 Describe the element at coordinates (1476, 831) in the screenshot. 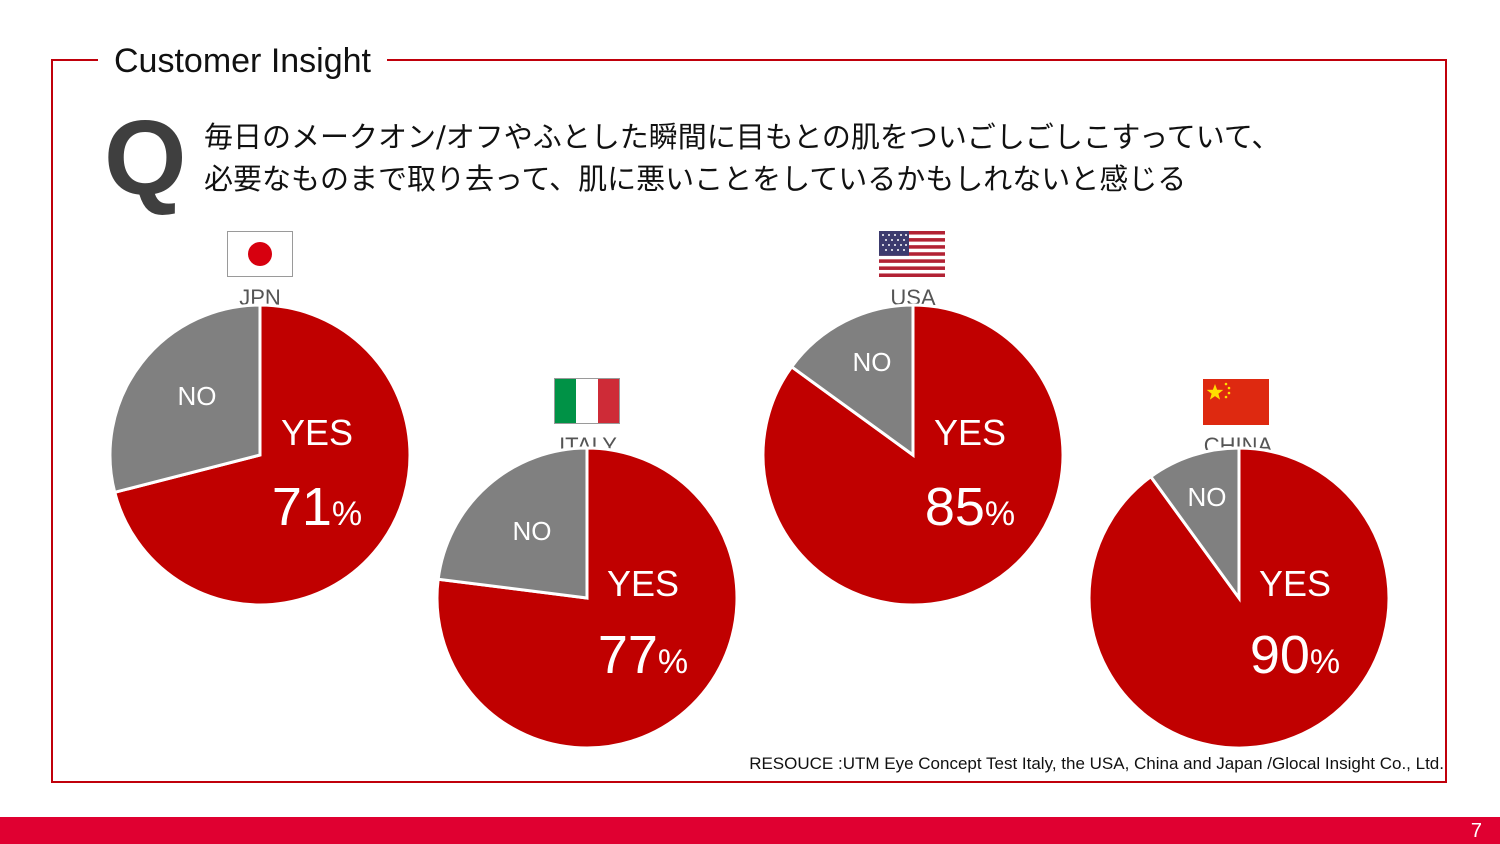

I see `page-number: 7` at that location.